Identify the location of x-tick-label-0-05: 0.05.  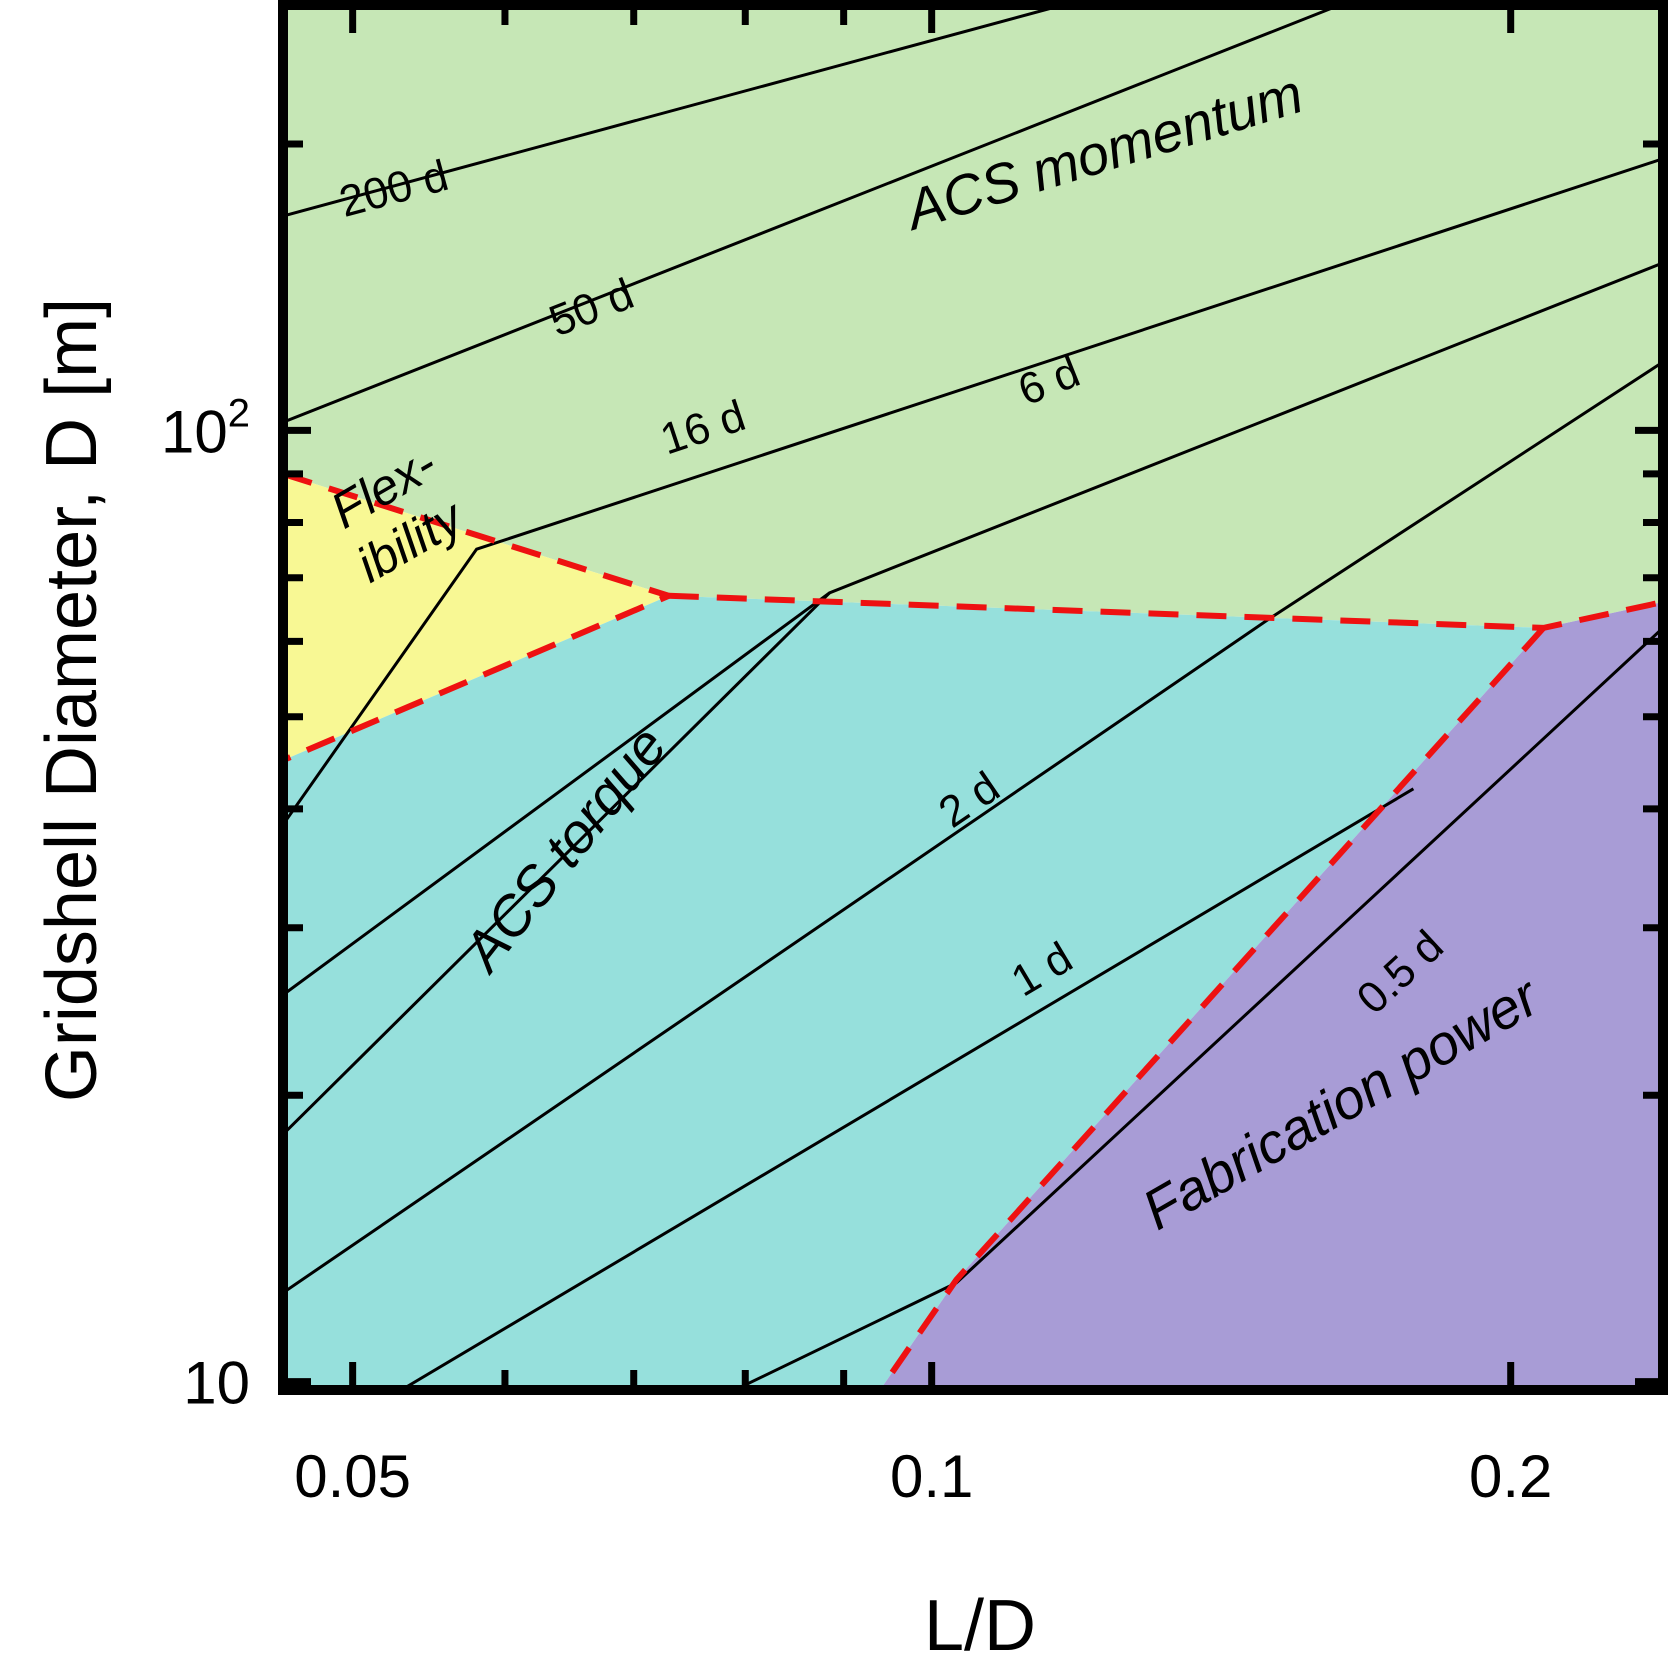
(352, 1476).